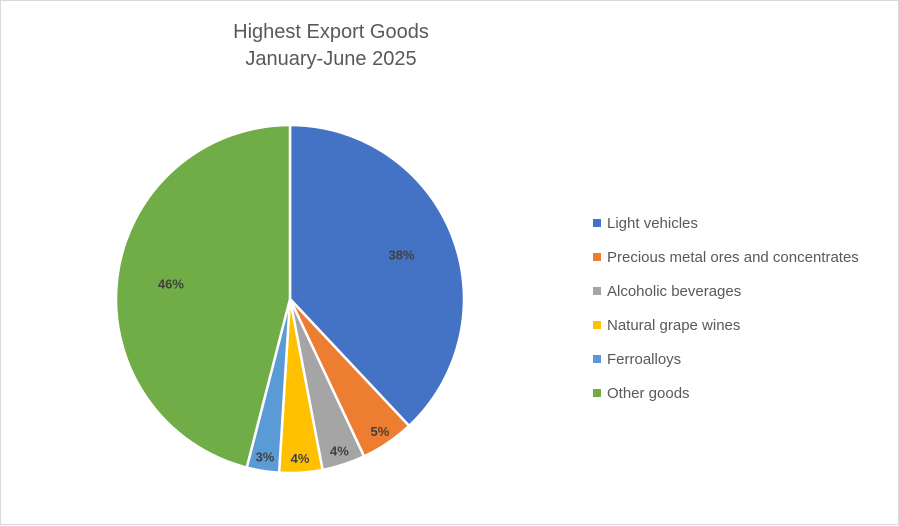 This screenshot has width=899, height=526. What do you see at coordinates (733, 257) in the screenshot?
I see `legend-label: Precious metal ores and concentrates` at bounding box center [733, 257].